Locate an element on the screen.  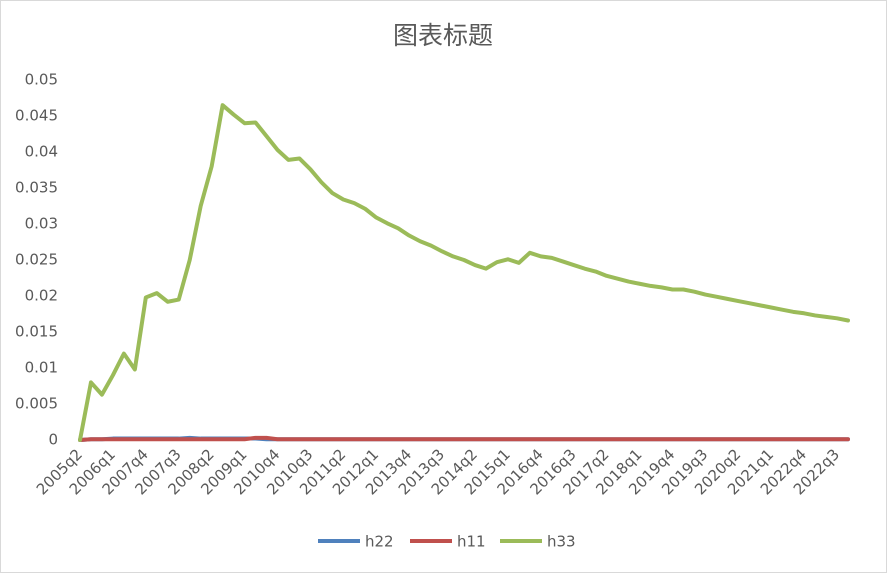
legend-label: h22 is located at coordinates (379, 542).